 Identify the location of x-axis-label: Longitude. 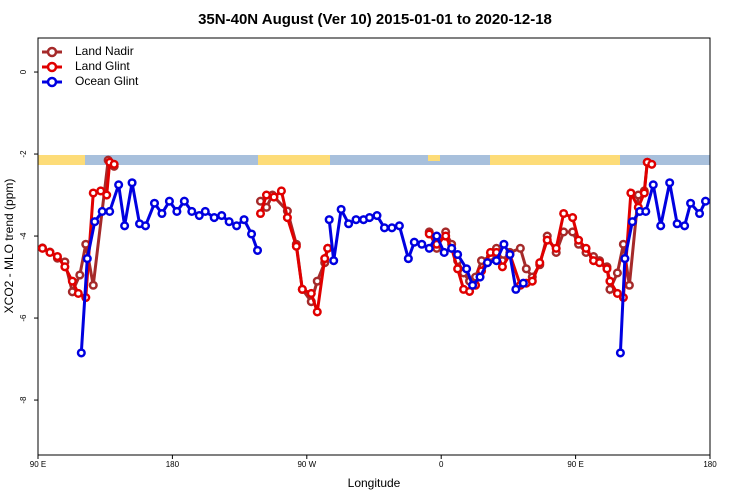
(374, 483).